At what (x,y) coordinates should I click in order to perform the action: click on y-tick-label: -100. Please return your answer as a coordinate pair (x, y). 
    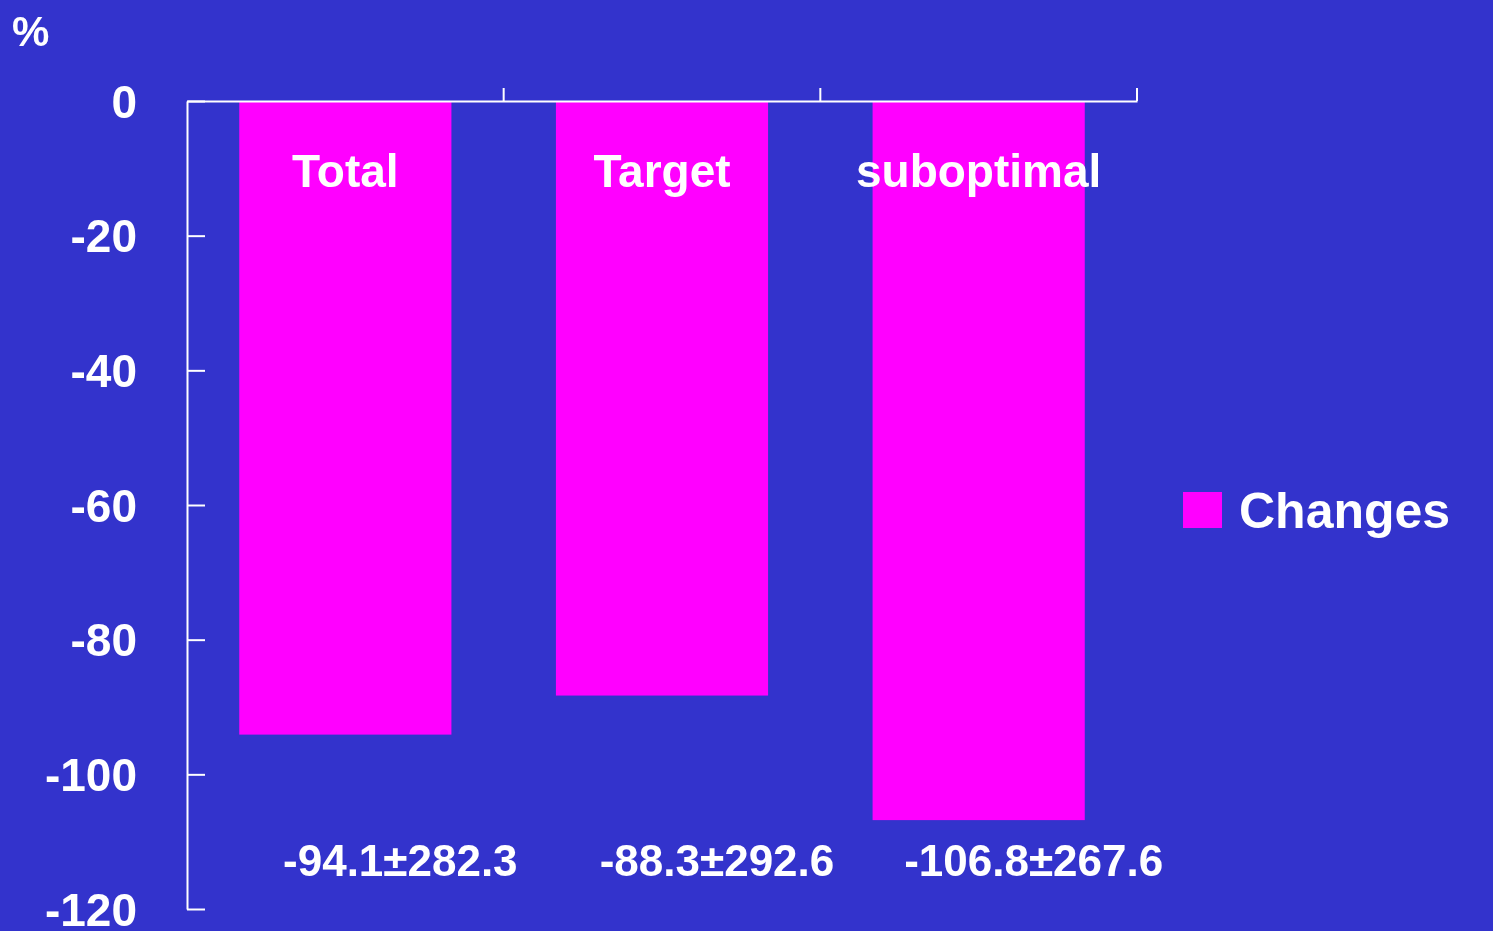
    Looking at the image, I should click on (90, 774).